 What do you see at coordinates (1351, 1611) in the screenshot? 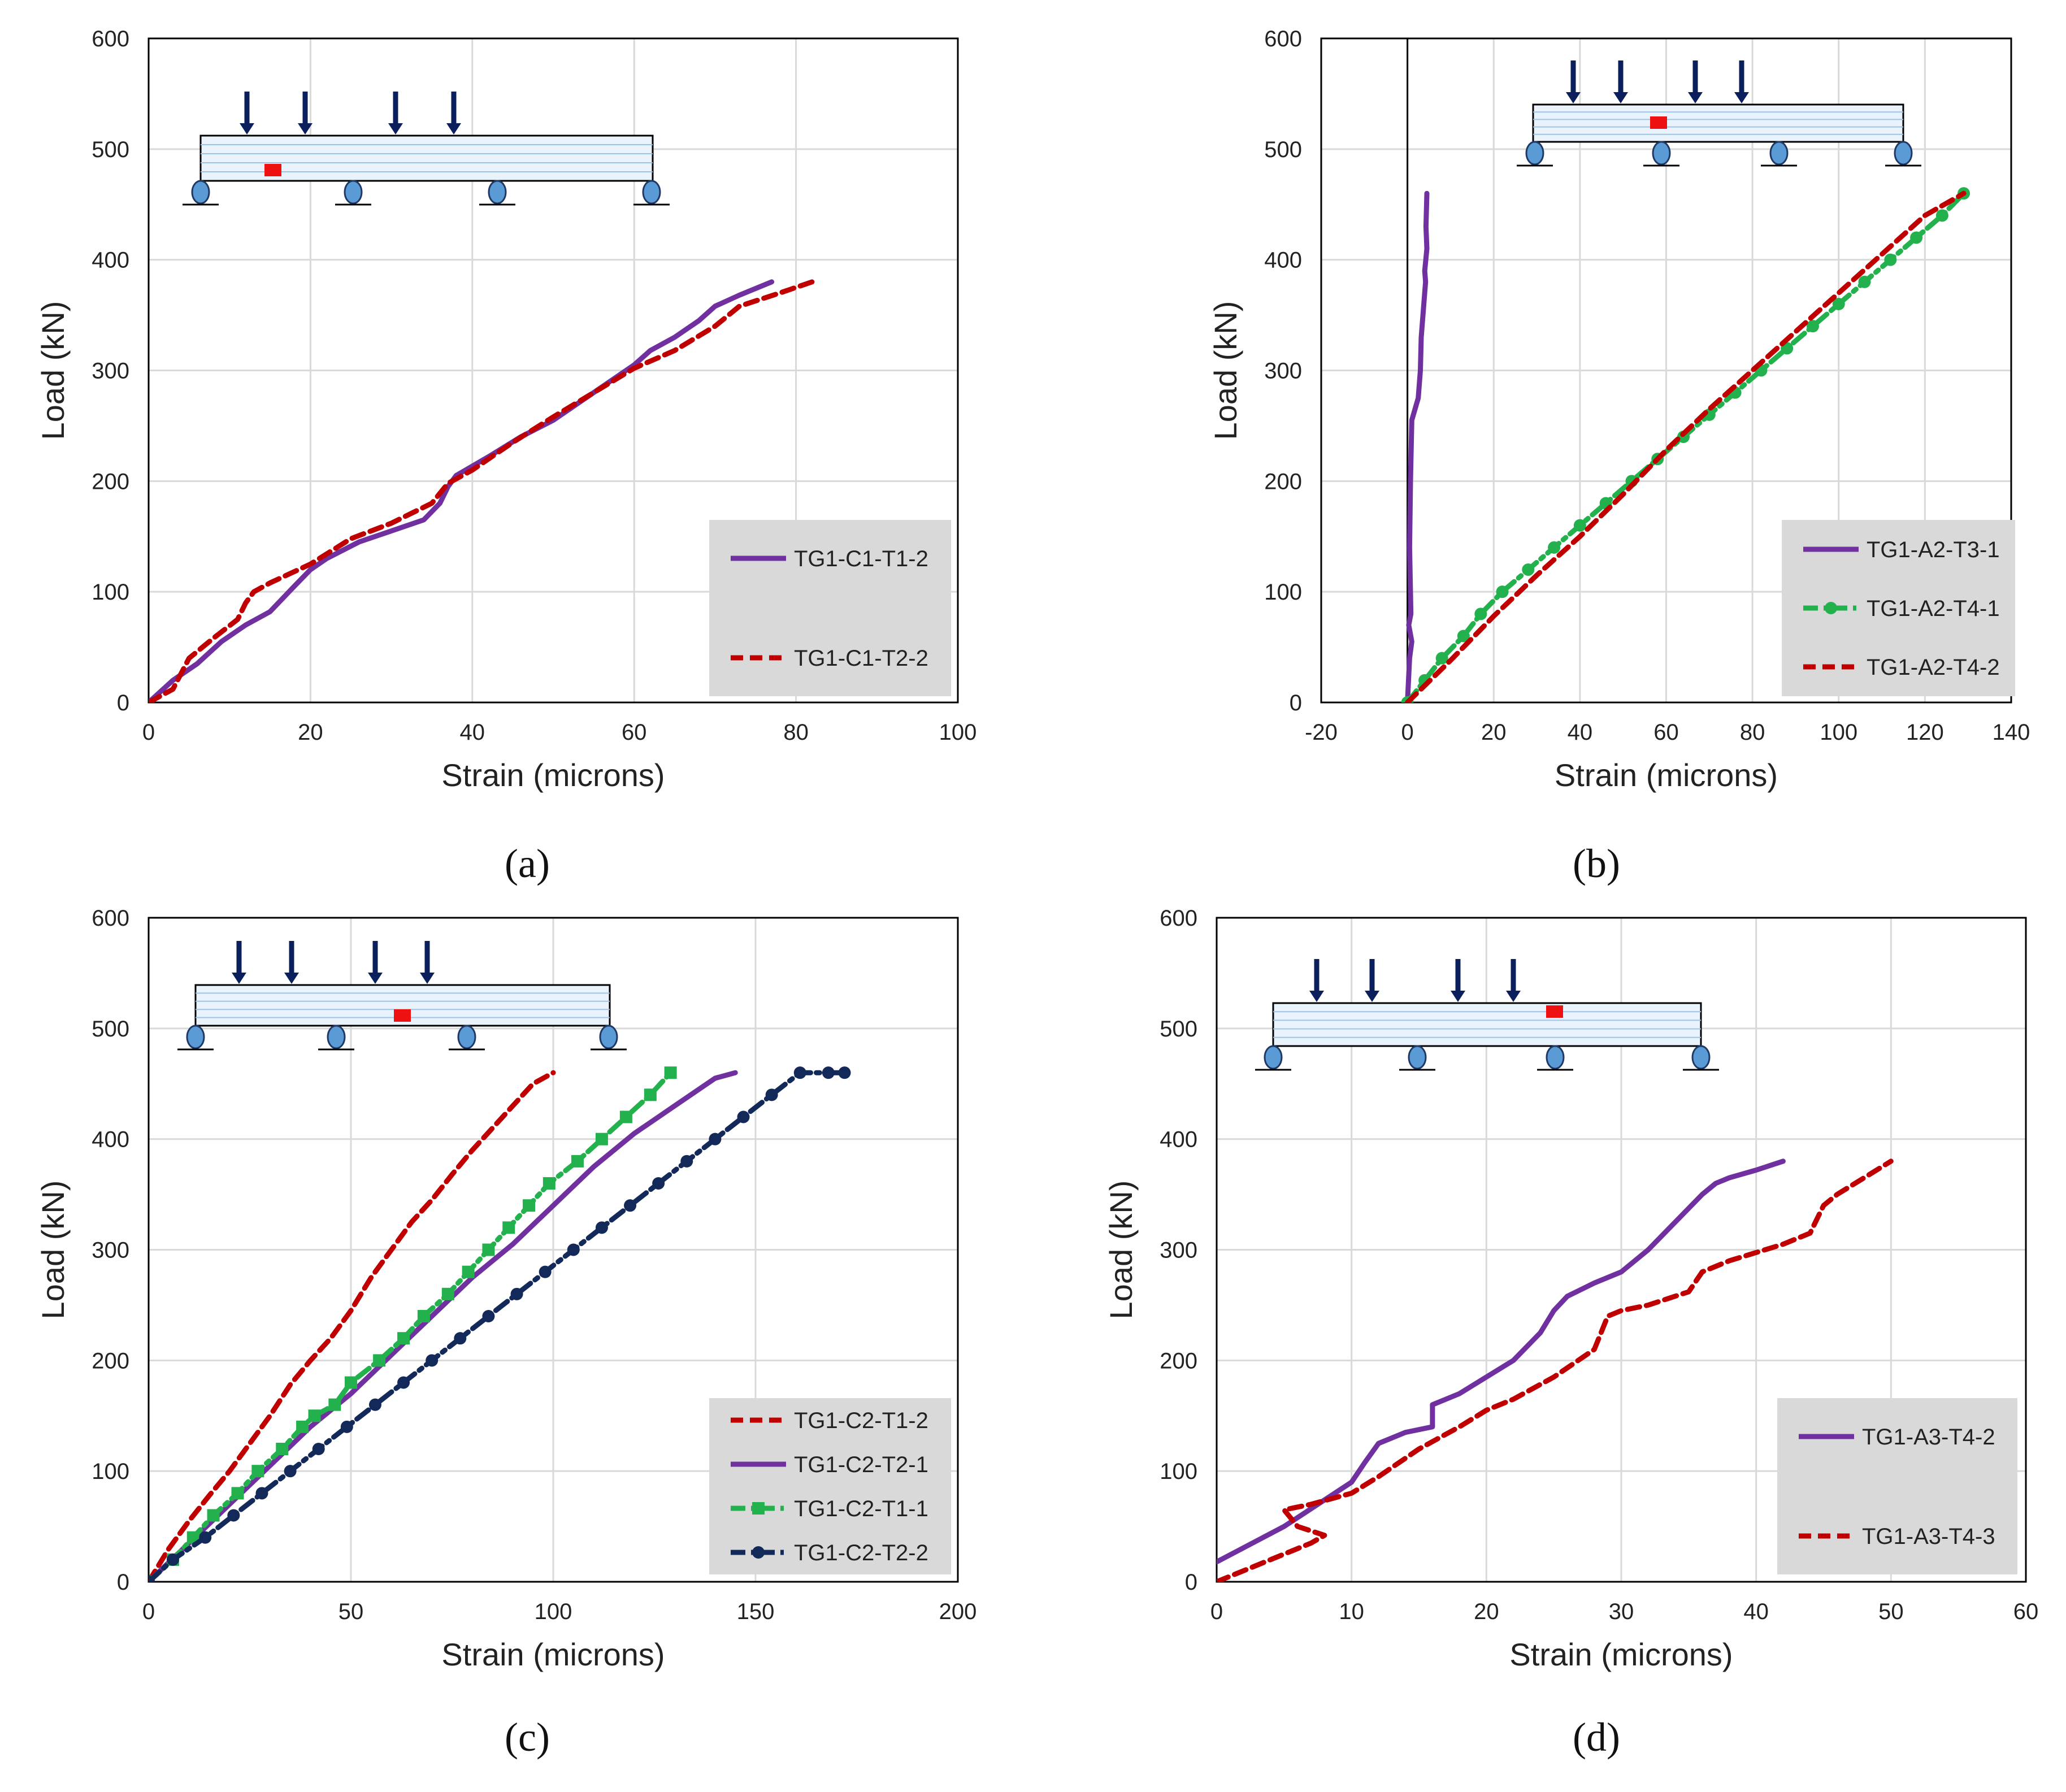
I see `x-tick-label: 10` at bounding box center [1351, 1611].